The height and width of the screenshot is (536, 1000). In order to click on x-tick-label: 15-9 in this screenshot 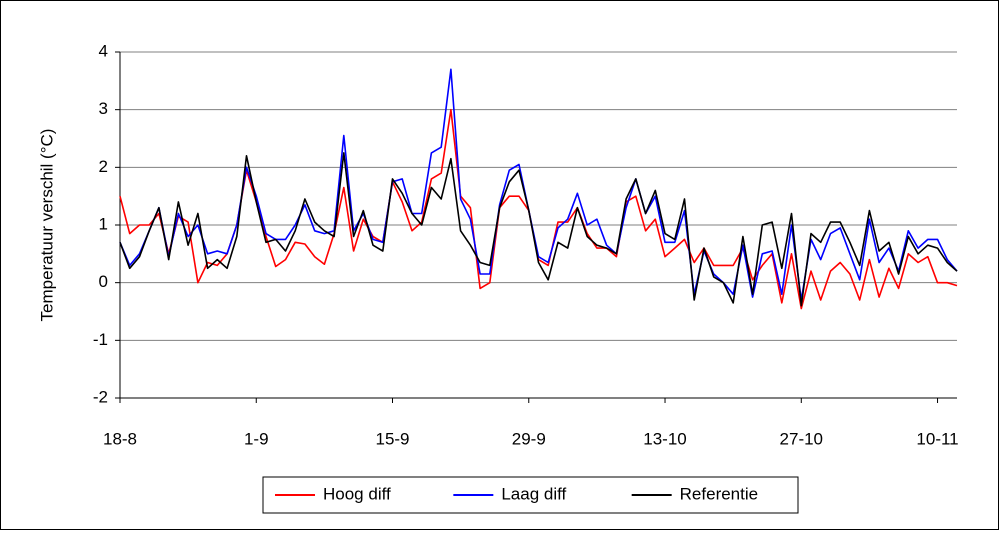, I will do `click(392, 438)`.